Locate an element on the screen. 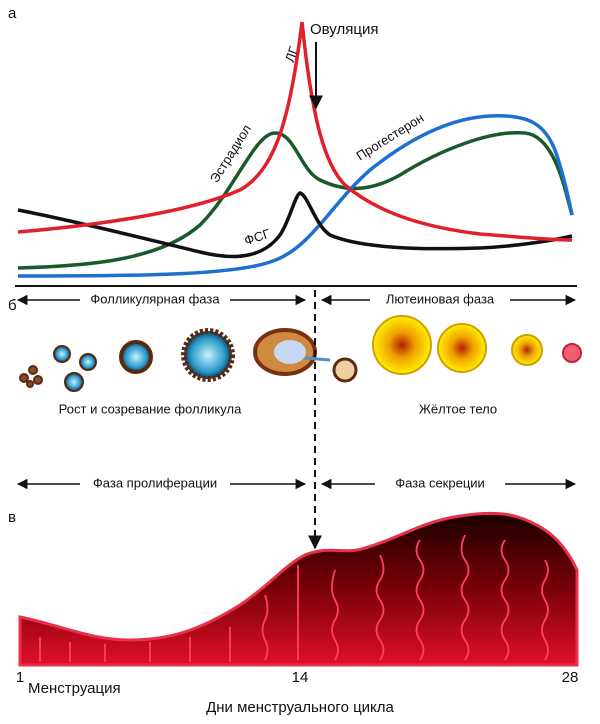 Image resolution: width=600 pixels, height=724 pixels. menstruation-label: Менструация is located at coordinates (74, 688).